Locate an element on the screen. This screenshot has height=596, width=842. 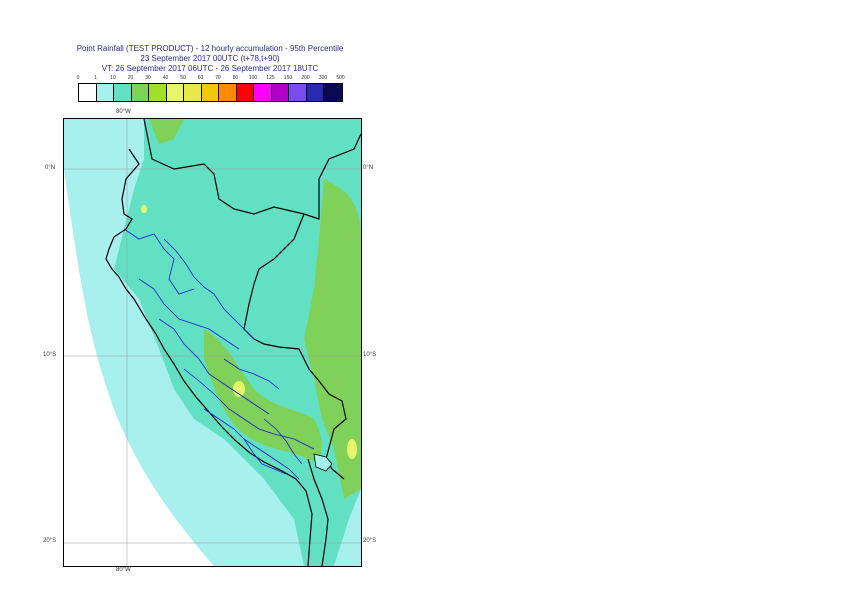
legend-label: 0 is located at coordinates (78, 78).